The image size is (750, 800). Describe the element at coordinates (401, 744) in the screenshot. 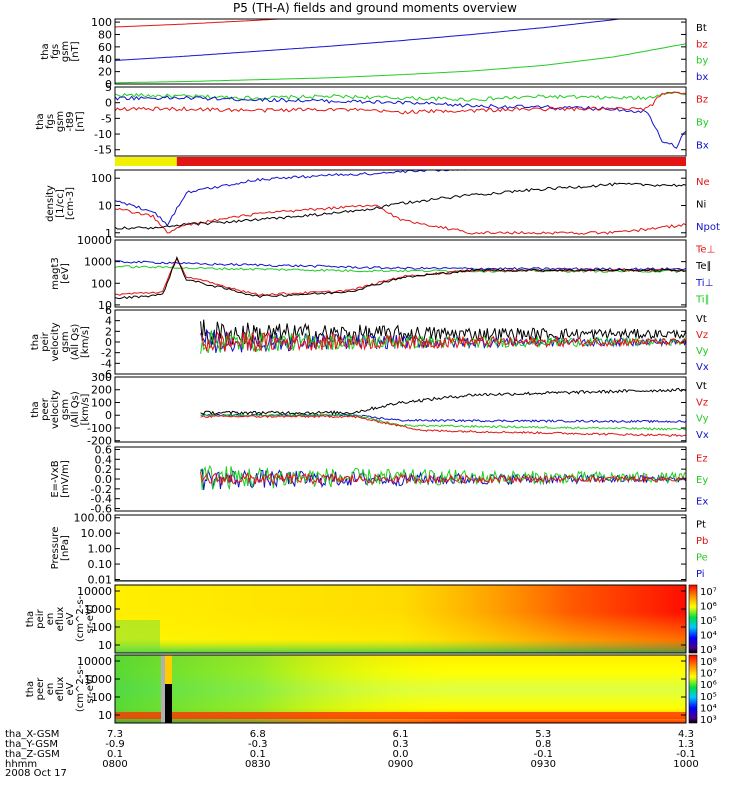

I see `x-row-value: 0.3` at that location.